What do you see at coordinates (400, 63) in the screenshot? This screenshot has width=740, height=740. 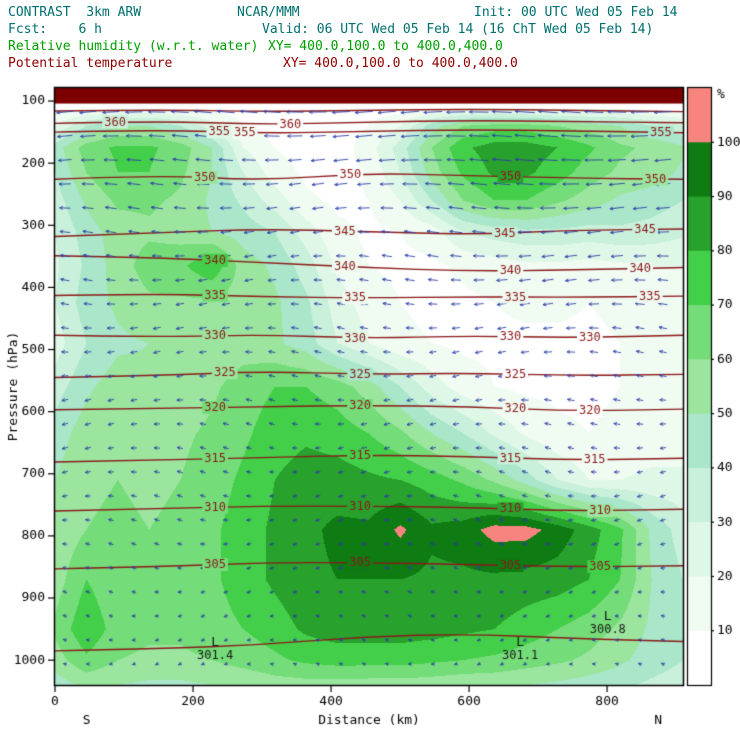 I see `field2-xy-label: XY= 400.0,100.0 to 400.0,400.0` at bounding box center [400, 63].